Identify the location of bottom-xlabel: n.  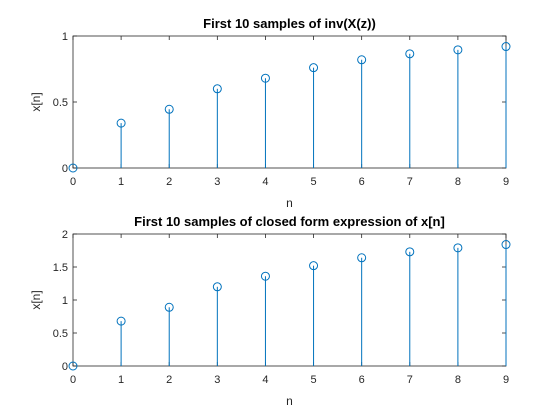
(289, 401).